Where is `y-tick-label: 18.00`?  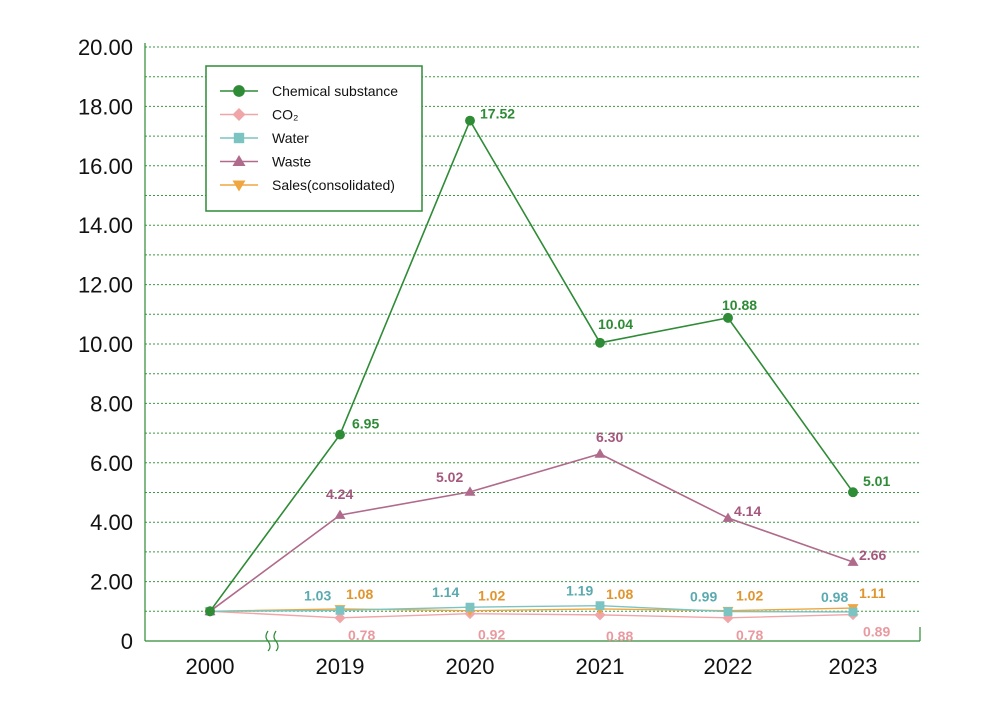
y-tick-label: 18.00 is located at coordinates (105, 106).